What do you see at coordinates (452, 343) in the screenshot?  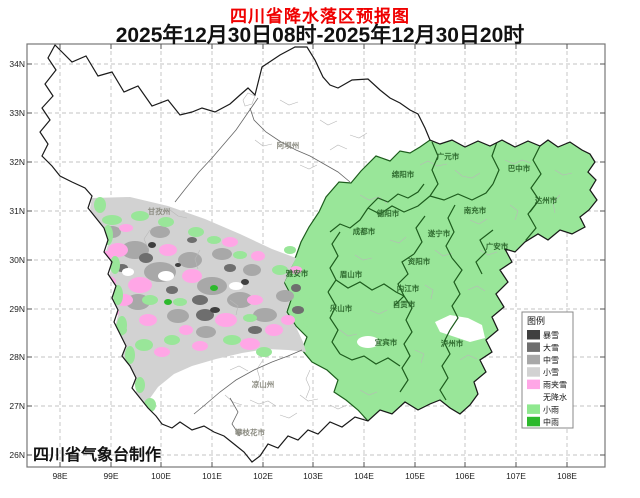 I see `city-label: 泸州市` at bounding box center [452, 343].